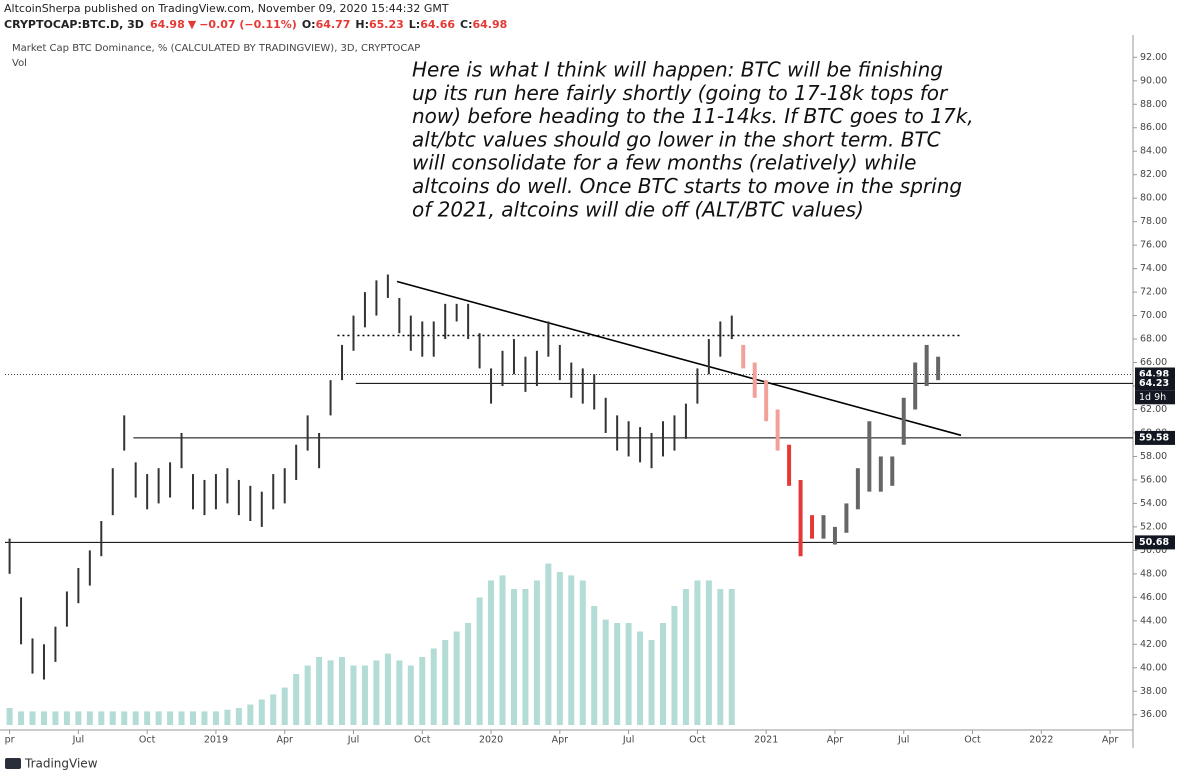 The width and height of the screenshot is (1200, 776). Describe the element at coordinates (1153, 127) in the screenshot. I see `y-tick-label: 86.00` at that location.